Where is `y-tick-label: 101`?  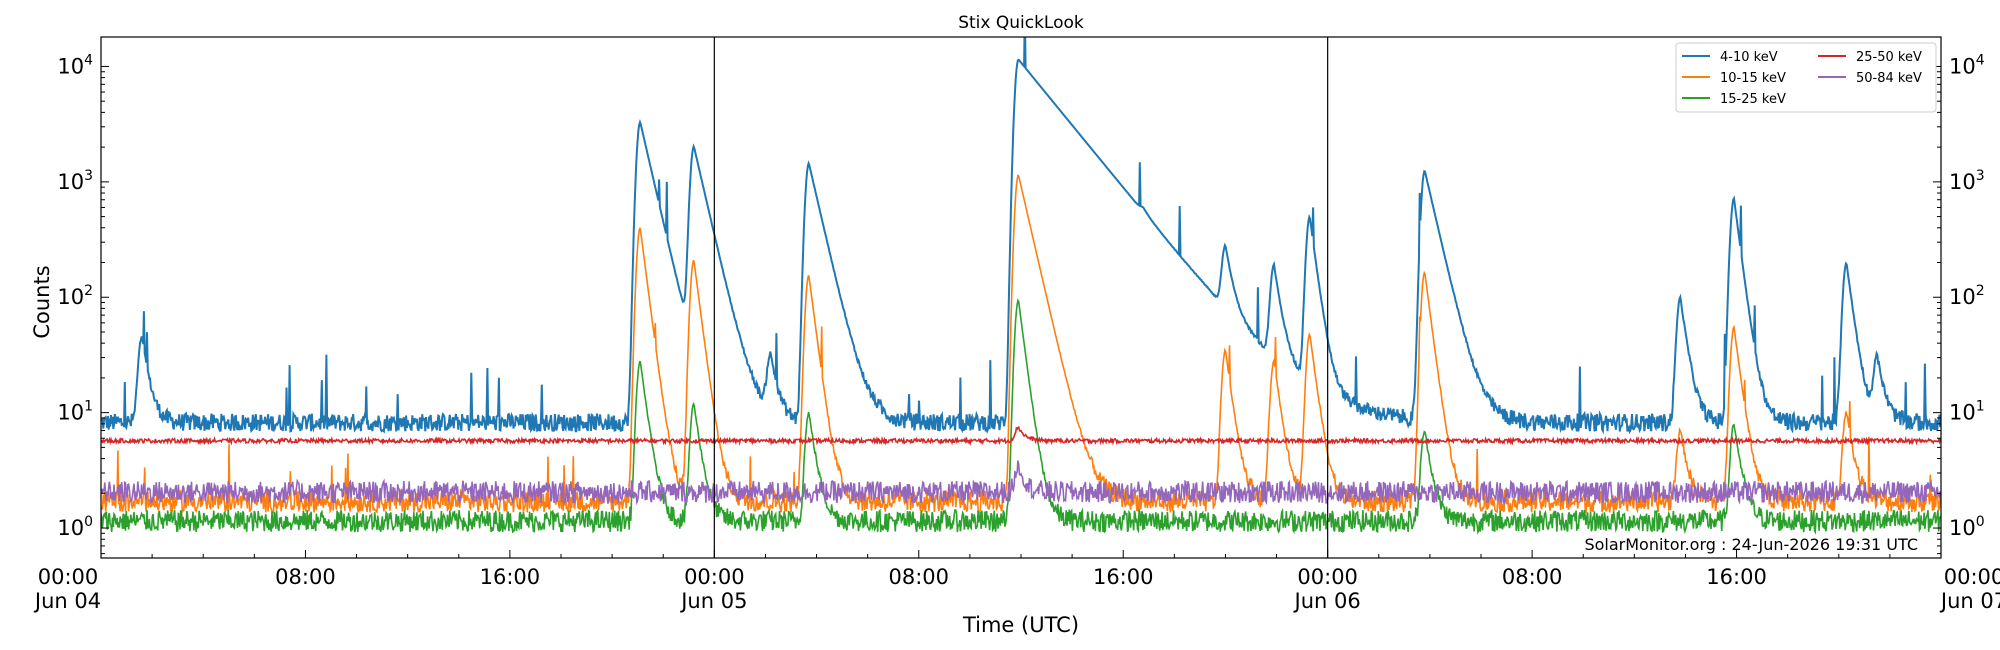 y-tick-label: 101 is located at coordinates (75, 412).